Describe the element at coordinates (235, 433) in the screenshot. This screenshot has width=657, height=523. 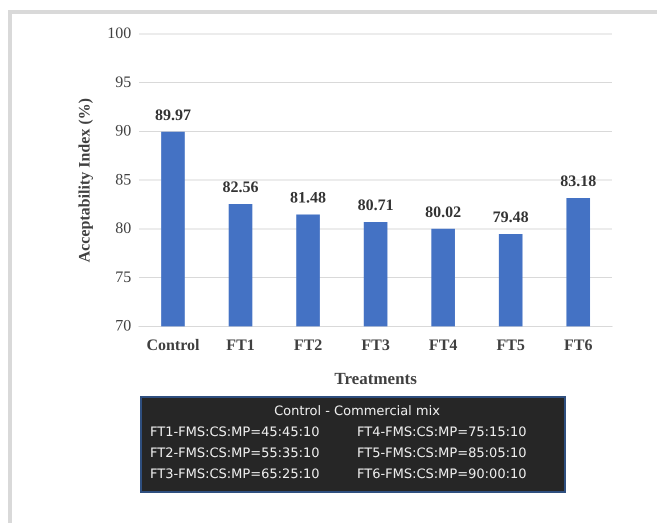
I see `text: FT1-FMS:CS:MP=45:45:10` at that location.